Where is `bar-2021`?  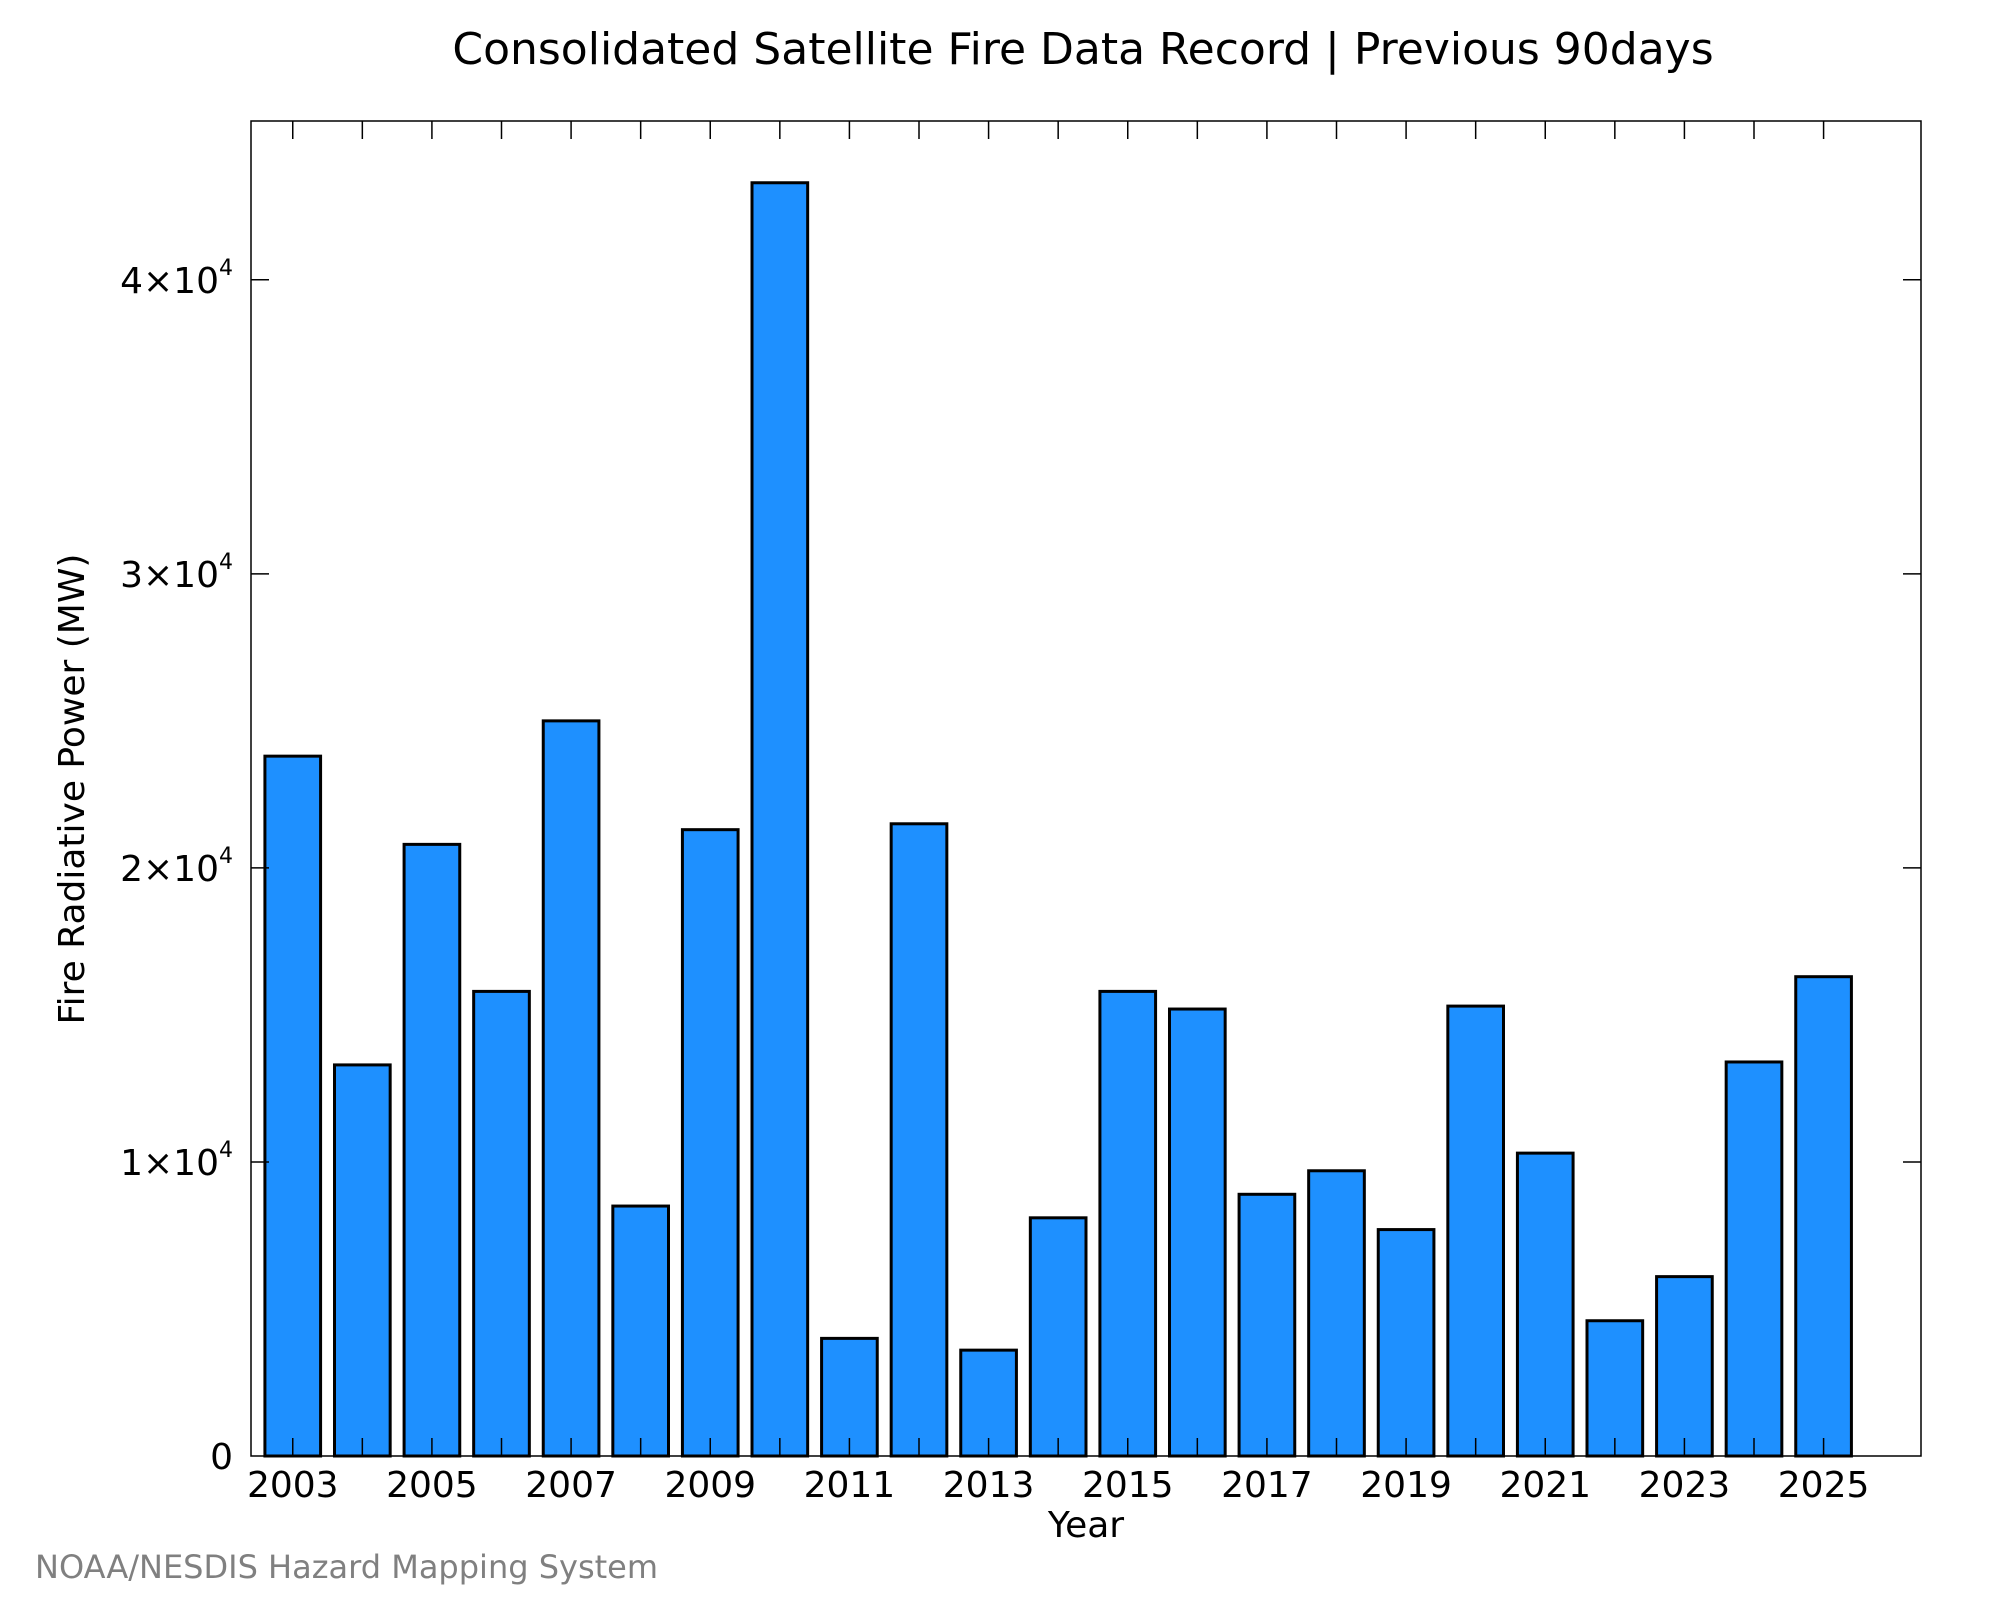 bar-2021 is located at coordinates (1545, 1304).